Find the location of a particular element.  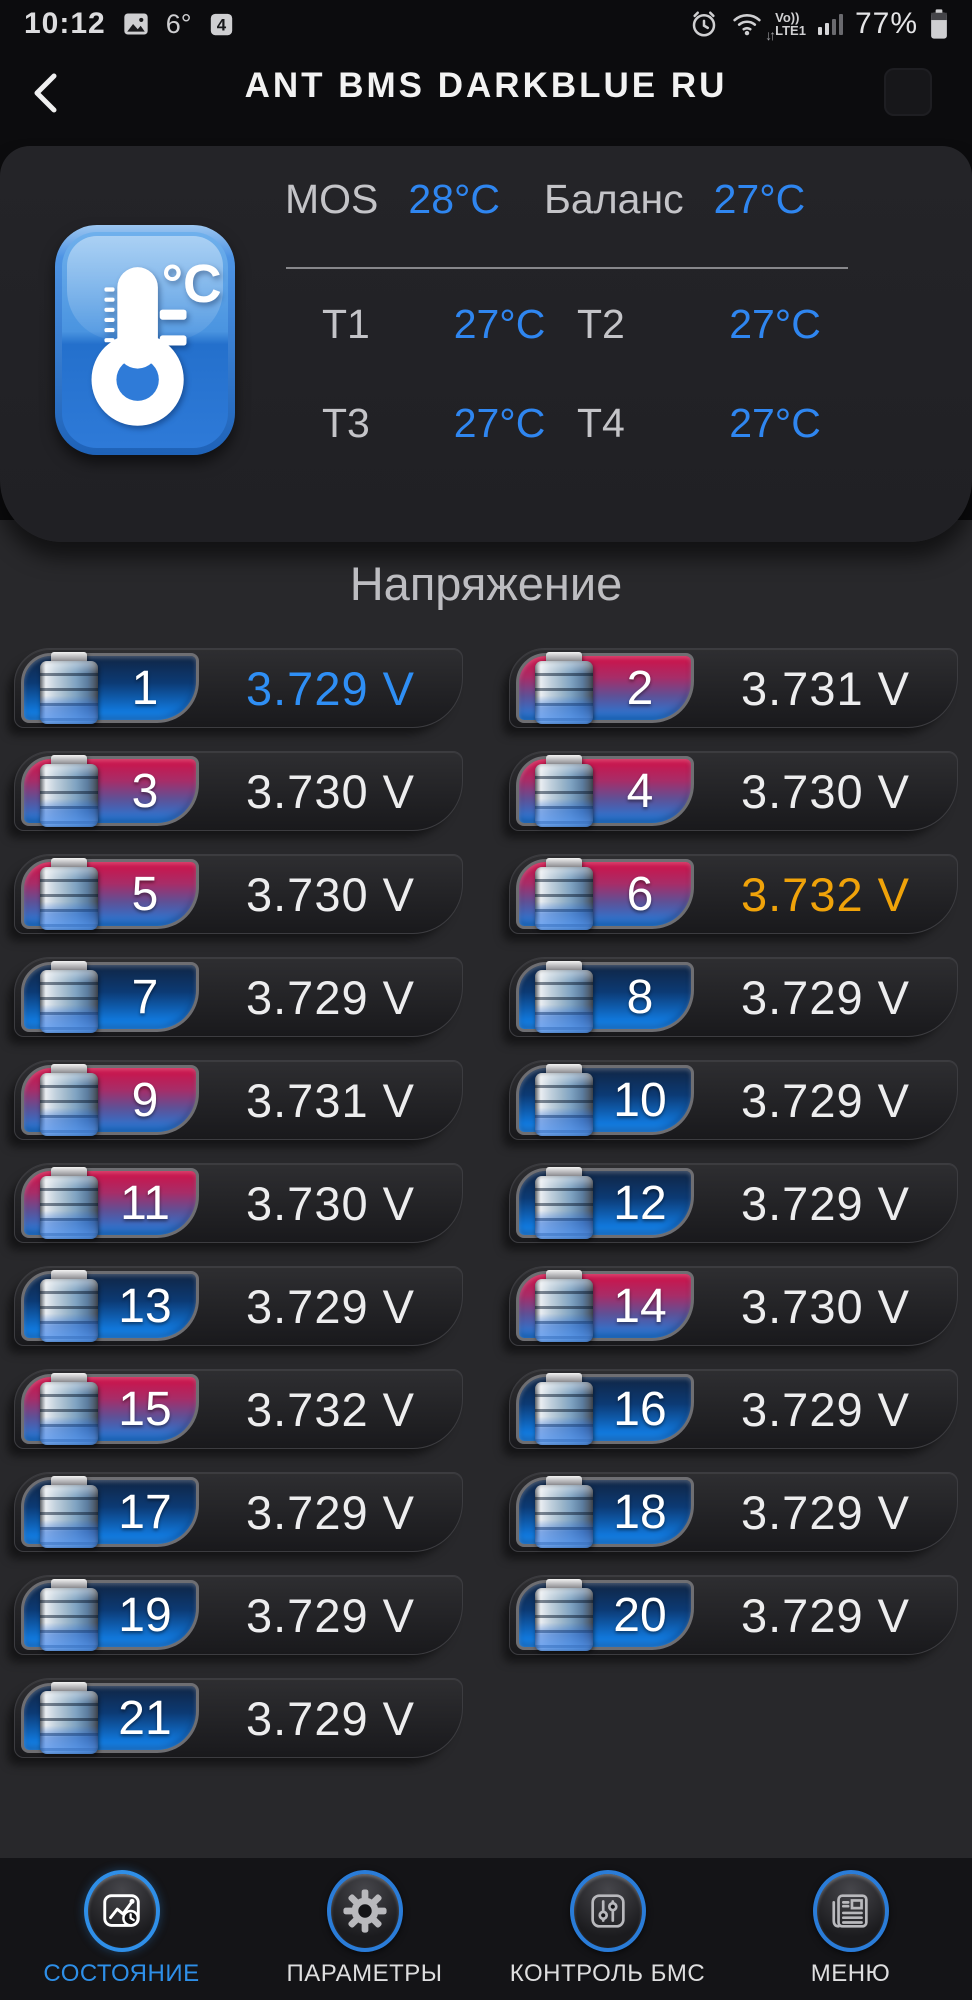

cell-item-4: 4 3.730 V is located at coordinates (733, 791).